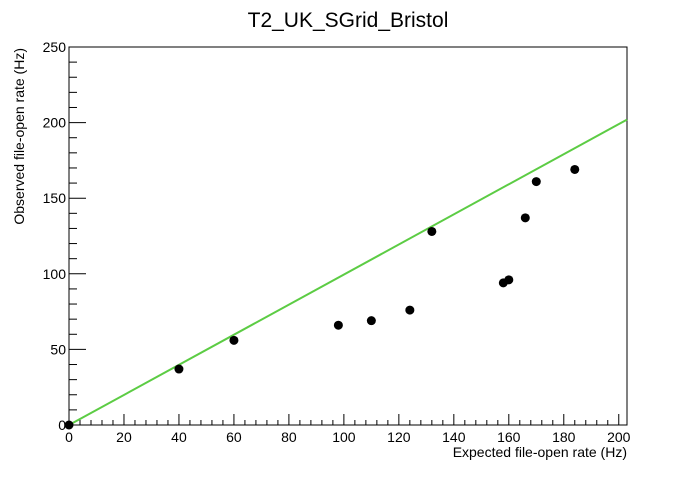  Describe the element at coordinates (19, 136) in the screenshot. I see `y-axis-label: Observed file-open rate (Hz)` at that location.